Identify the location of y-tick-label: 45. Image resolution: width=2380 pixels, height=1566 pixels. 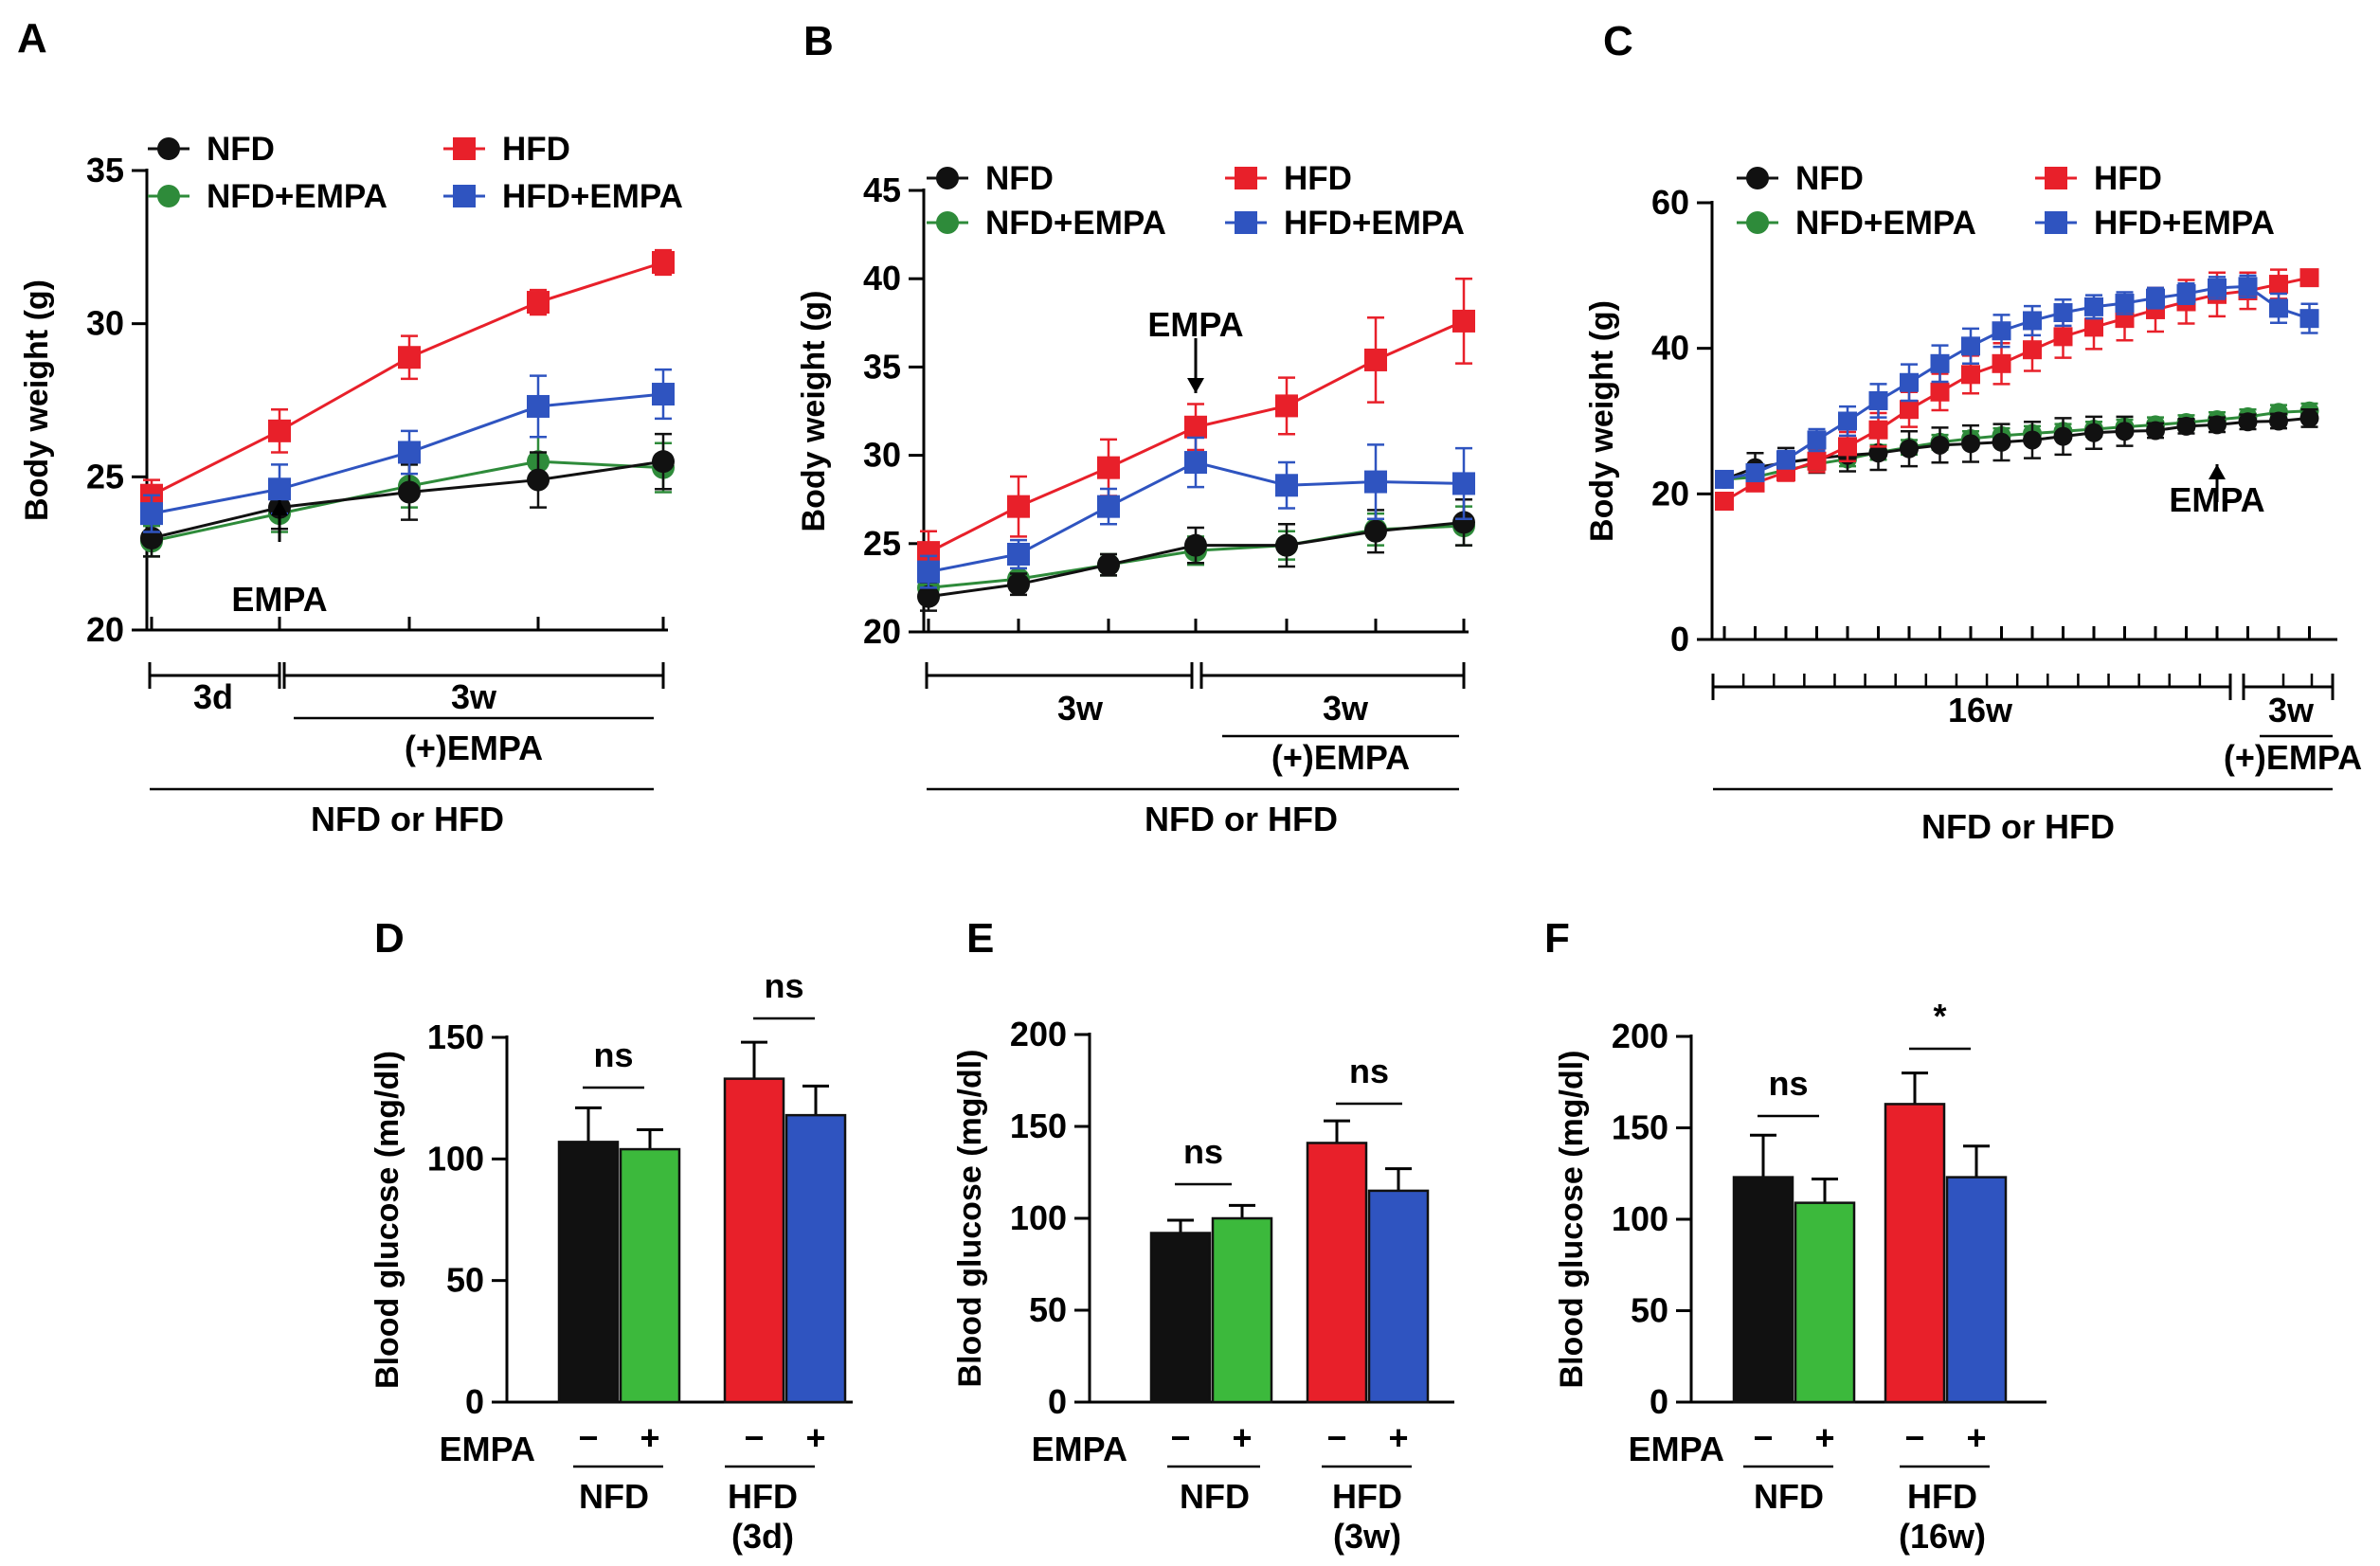
(882, 190).